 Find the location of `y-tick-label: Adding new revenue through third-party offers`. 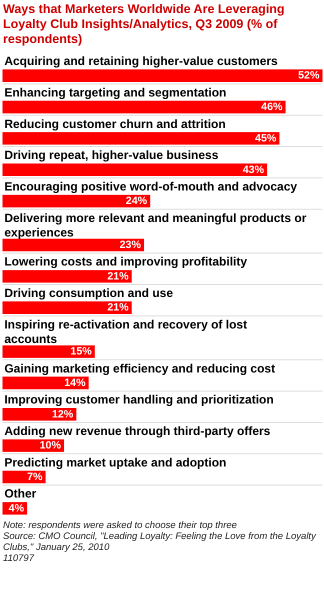

y-tick-label: Adding new revenue through third-party offers is located at coordinates (137, 431).